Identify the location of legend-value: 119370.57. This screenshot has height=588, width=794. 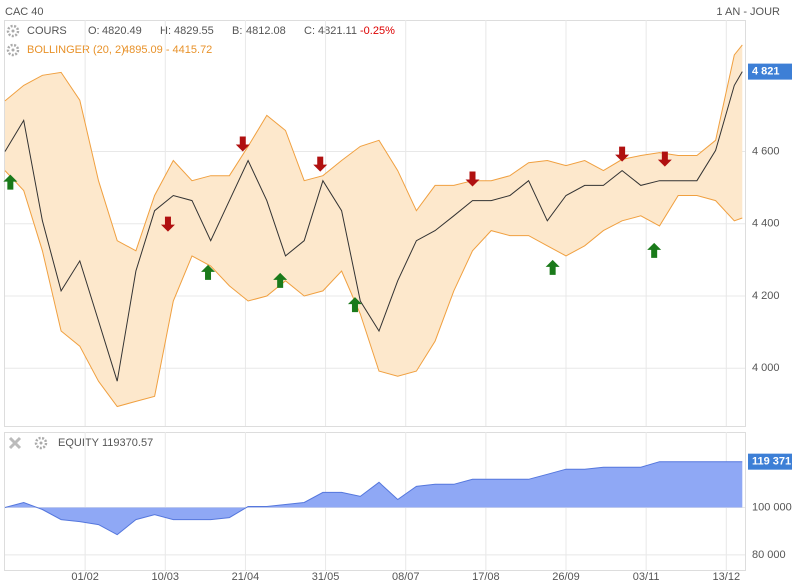
(127, 443).